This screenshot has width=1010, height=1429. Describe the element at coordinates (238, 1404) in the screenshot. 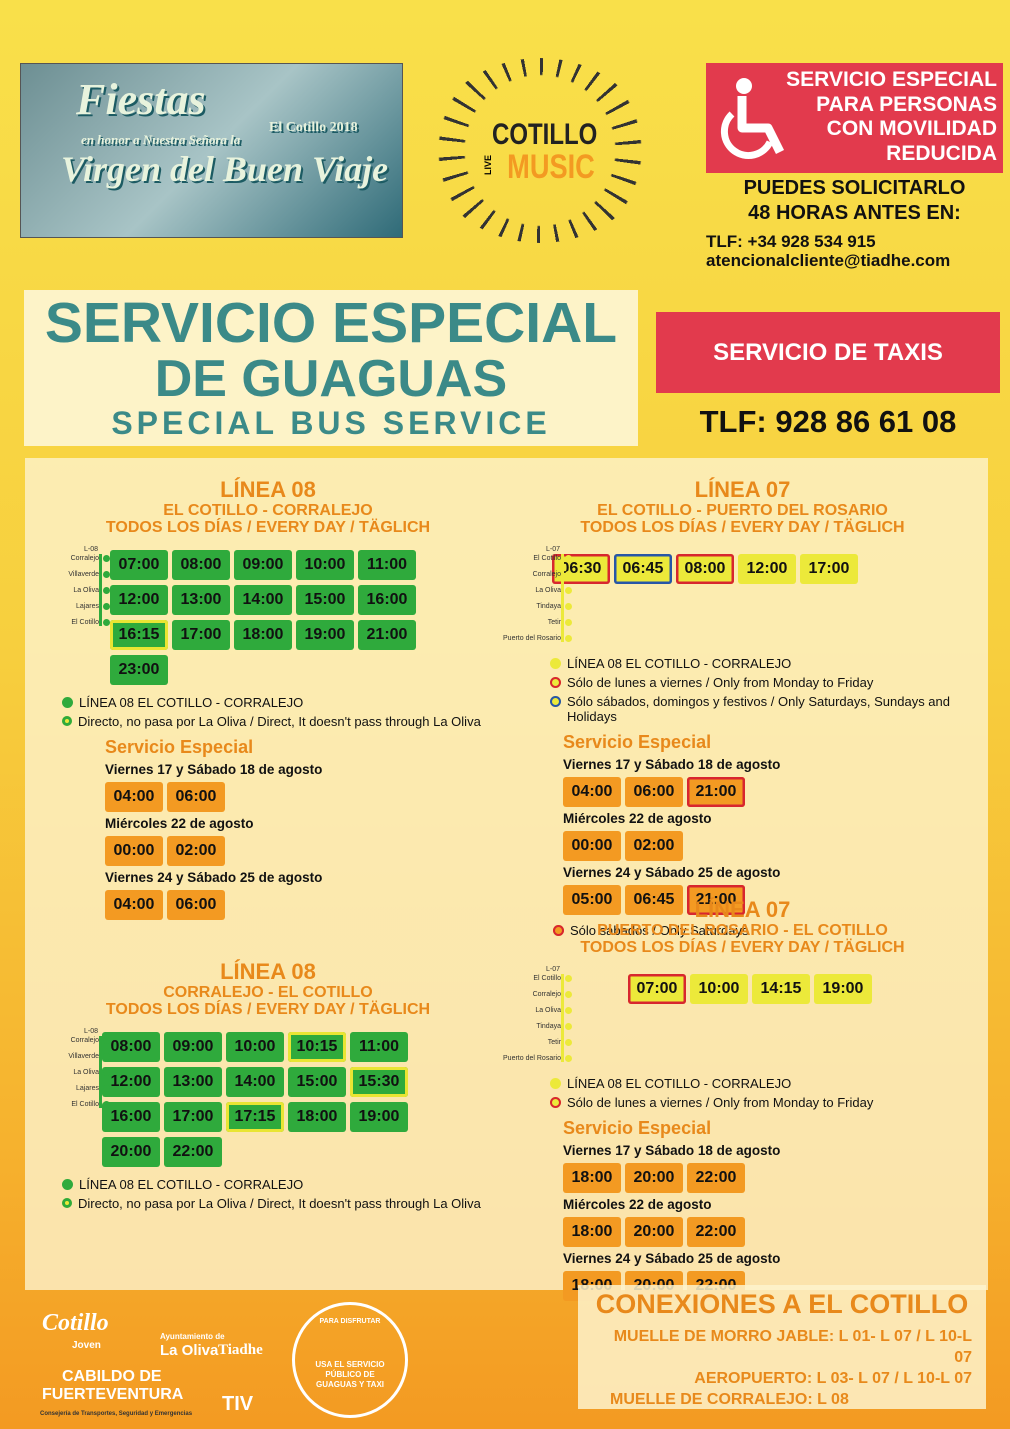

I see `logo-text: TIV` at that location.